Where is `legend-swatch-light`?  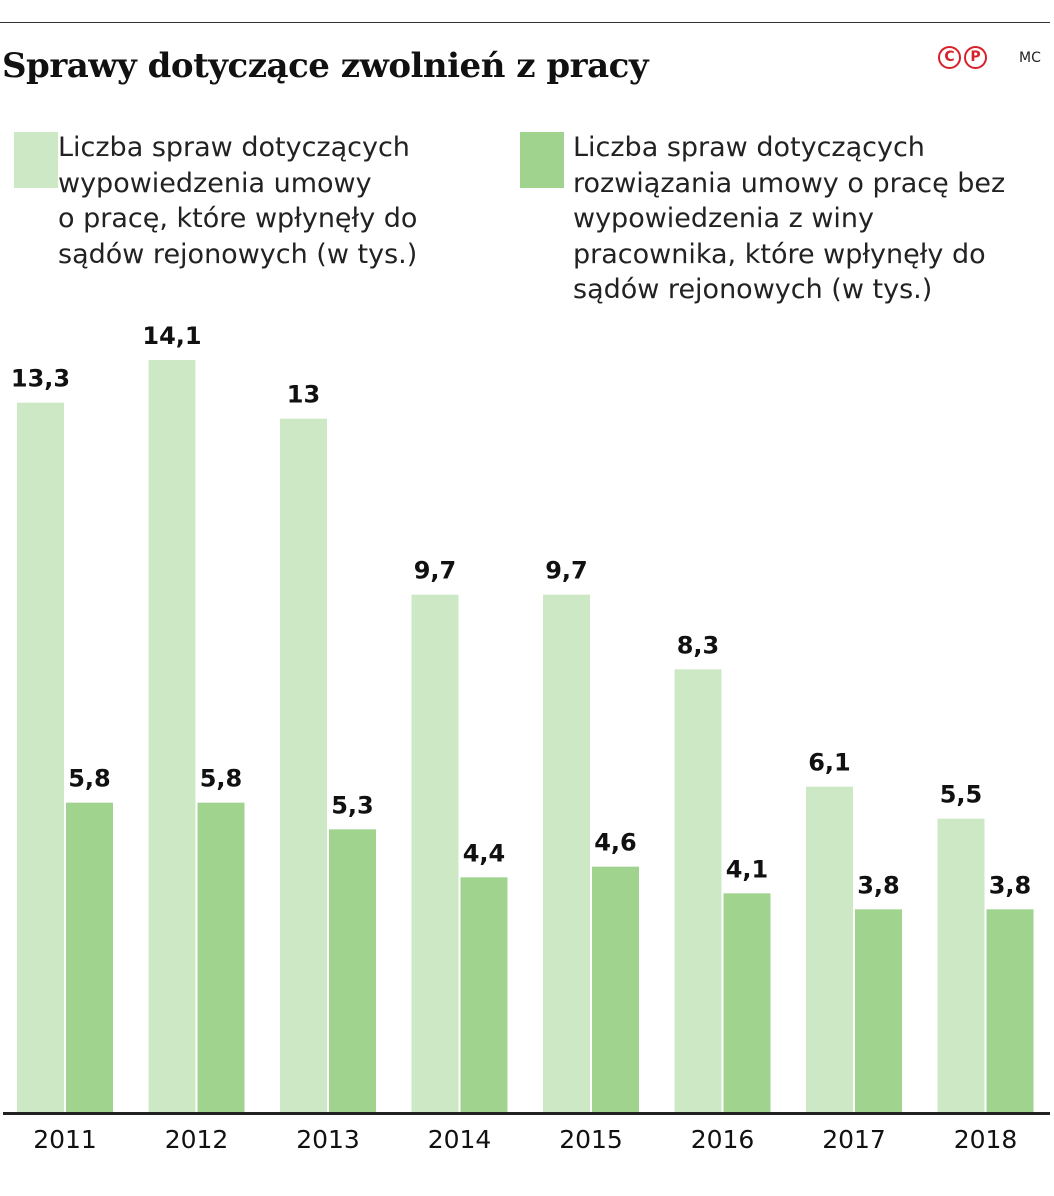 legend-swatch-light is located at coordinates (36, 160).